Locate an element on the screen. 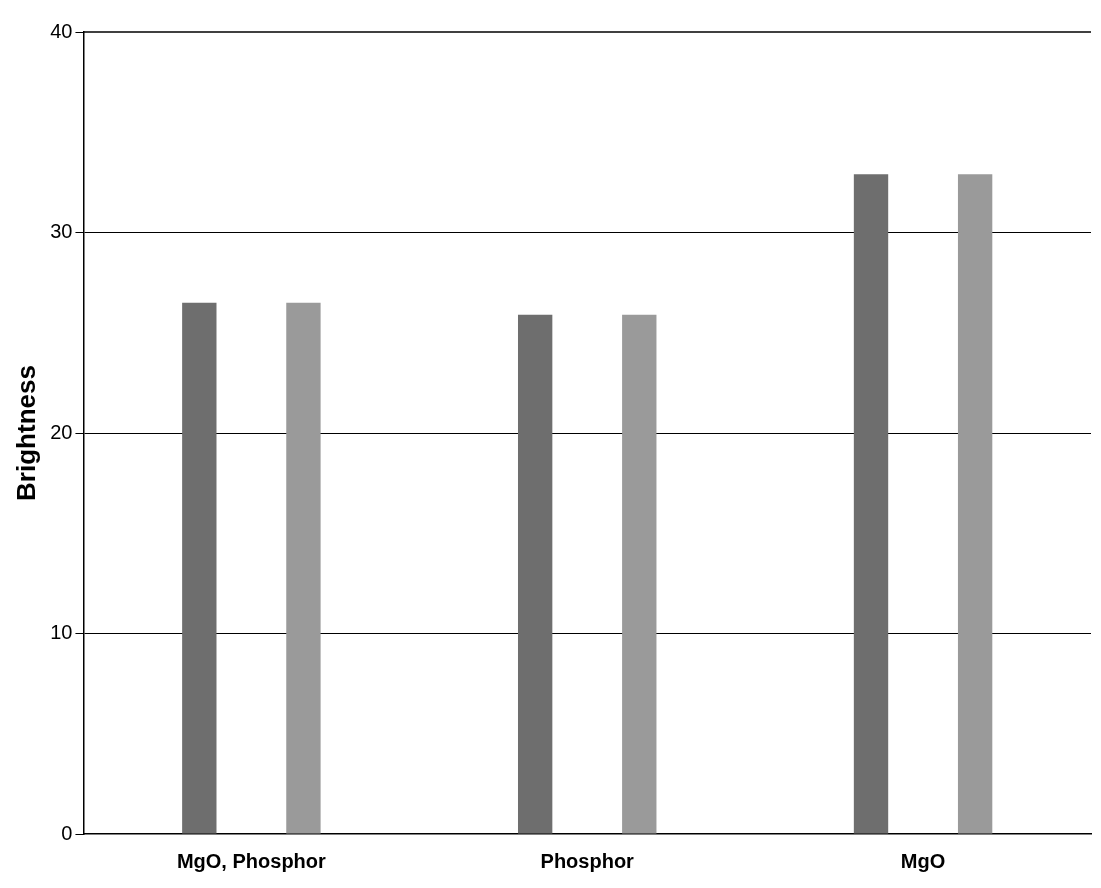 This screenshot has height=888, width=1101. y-tick-label: 40 is located at coordinates (61, 30).